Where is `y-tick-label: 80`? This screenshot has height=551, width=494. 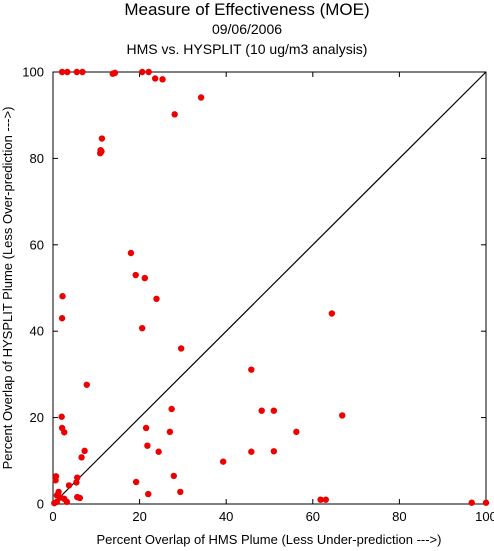 y-tick-label: 80 is located at coordinates (37, 158).